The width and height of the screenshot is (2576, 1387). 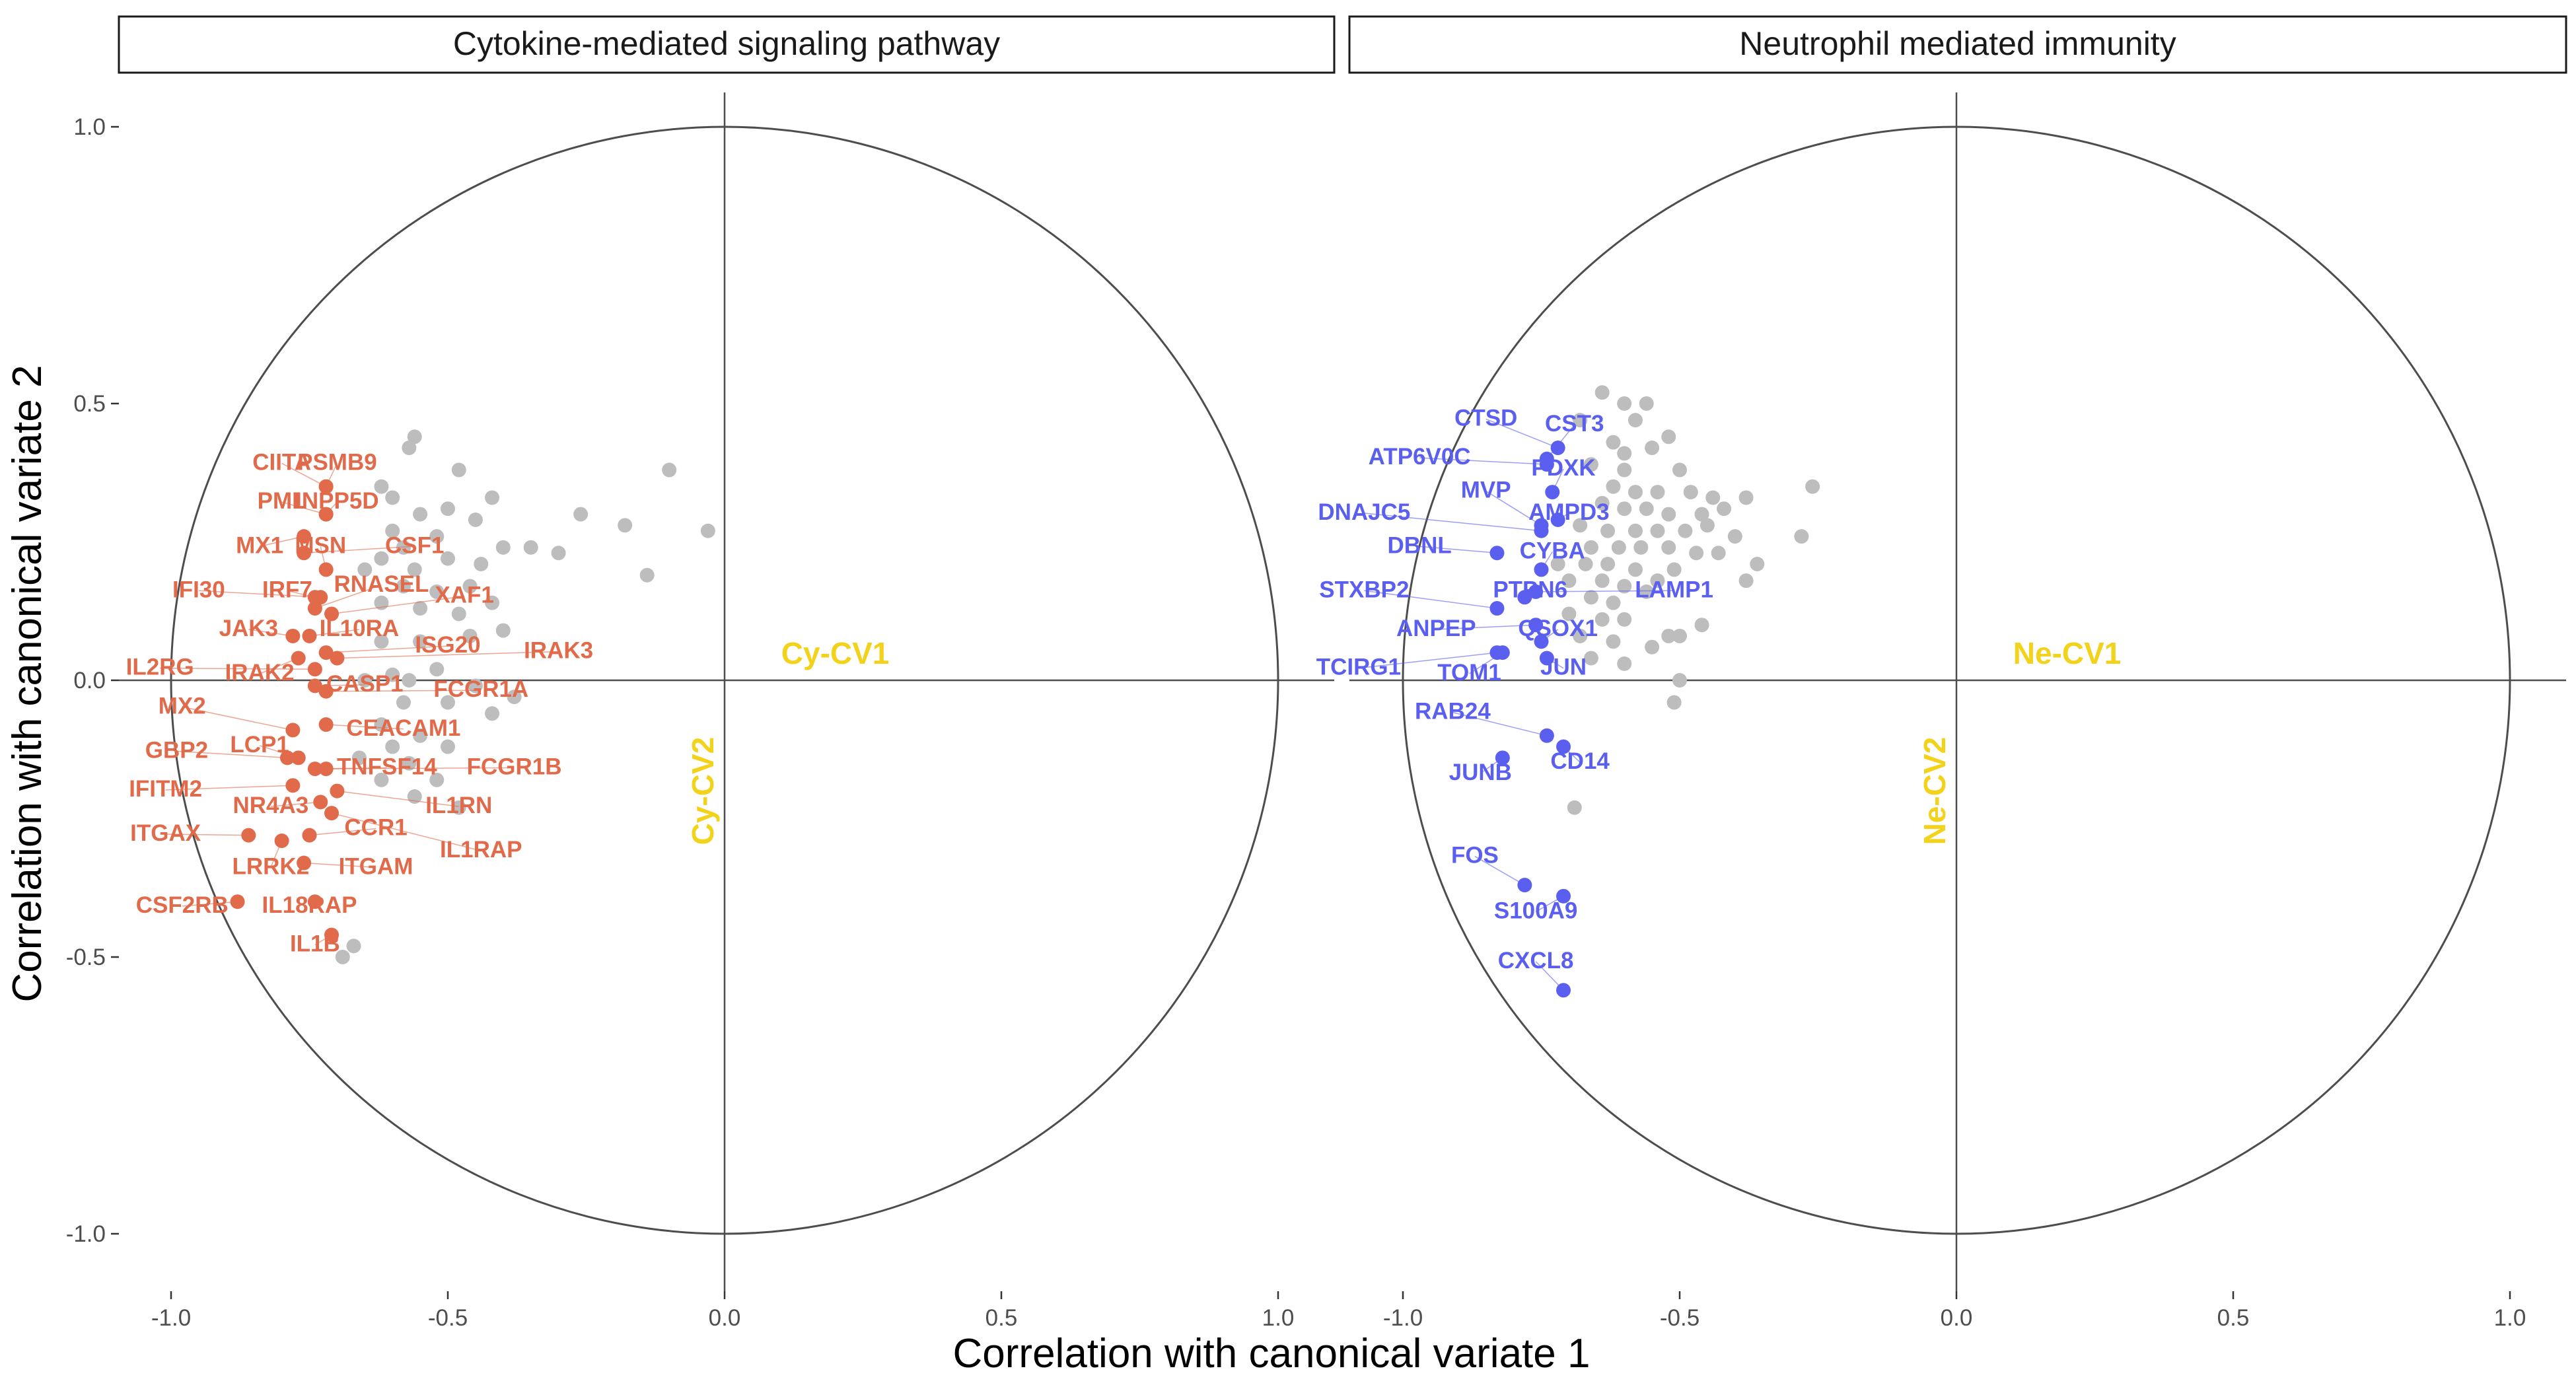 I want to click on gene-label: CD14, so click(x=1580, y=761).